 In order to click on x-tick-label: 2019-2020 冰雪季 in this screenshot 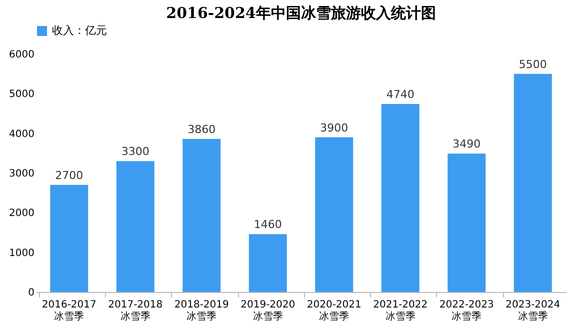, I will do `click(268, 311)`.